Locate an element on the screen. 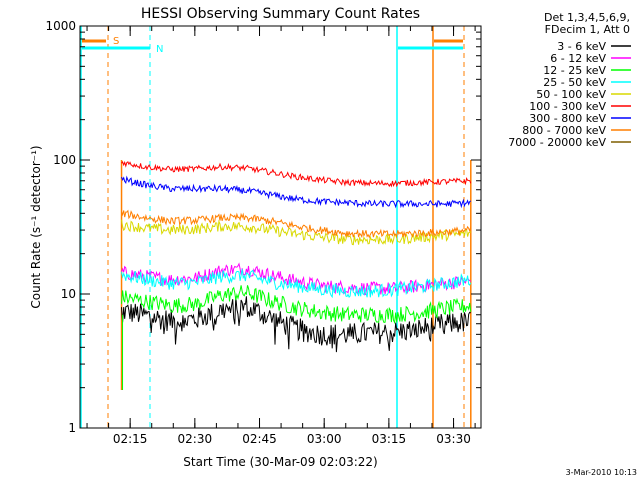 The height and width of the screenshot is (480, 640). series-line-6-12keV is located at coordinates (296, 279).